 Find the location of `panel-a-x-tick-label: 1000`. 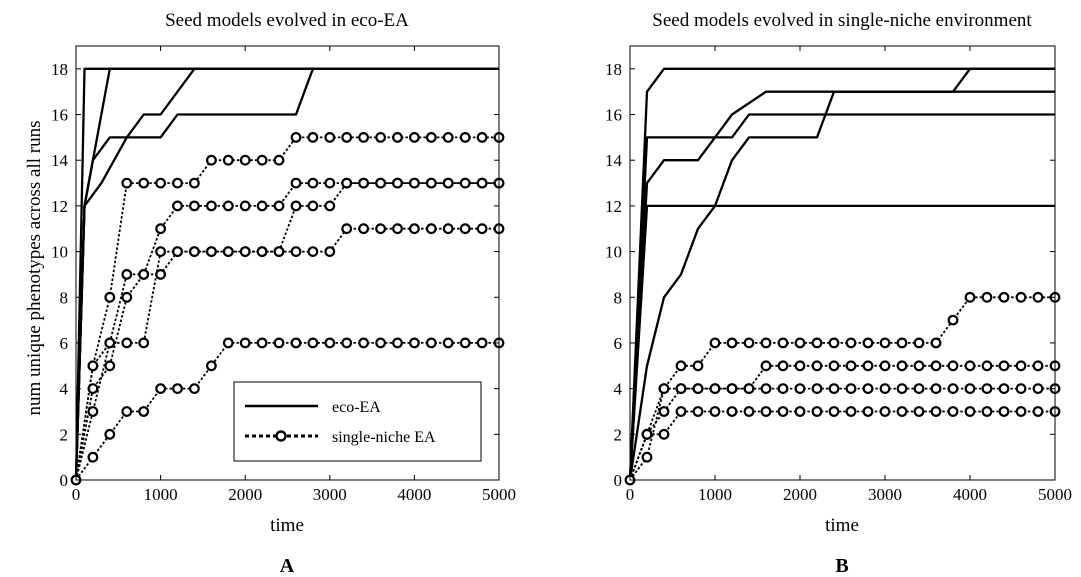

panel-a-x-tick-label: 1000 is located at coordinates (161, 494).